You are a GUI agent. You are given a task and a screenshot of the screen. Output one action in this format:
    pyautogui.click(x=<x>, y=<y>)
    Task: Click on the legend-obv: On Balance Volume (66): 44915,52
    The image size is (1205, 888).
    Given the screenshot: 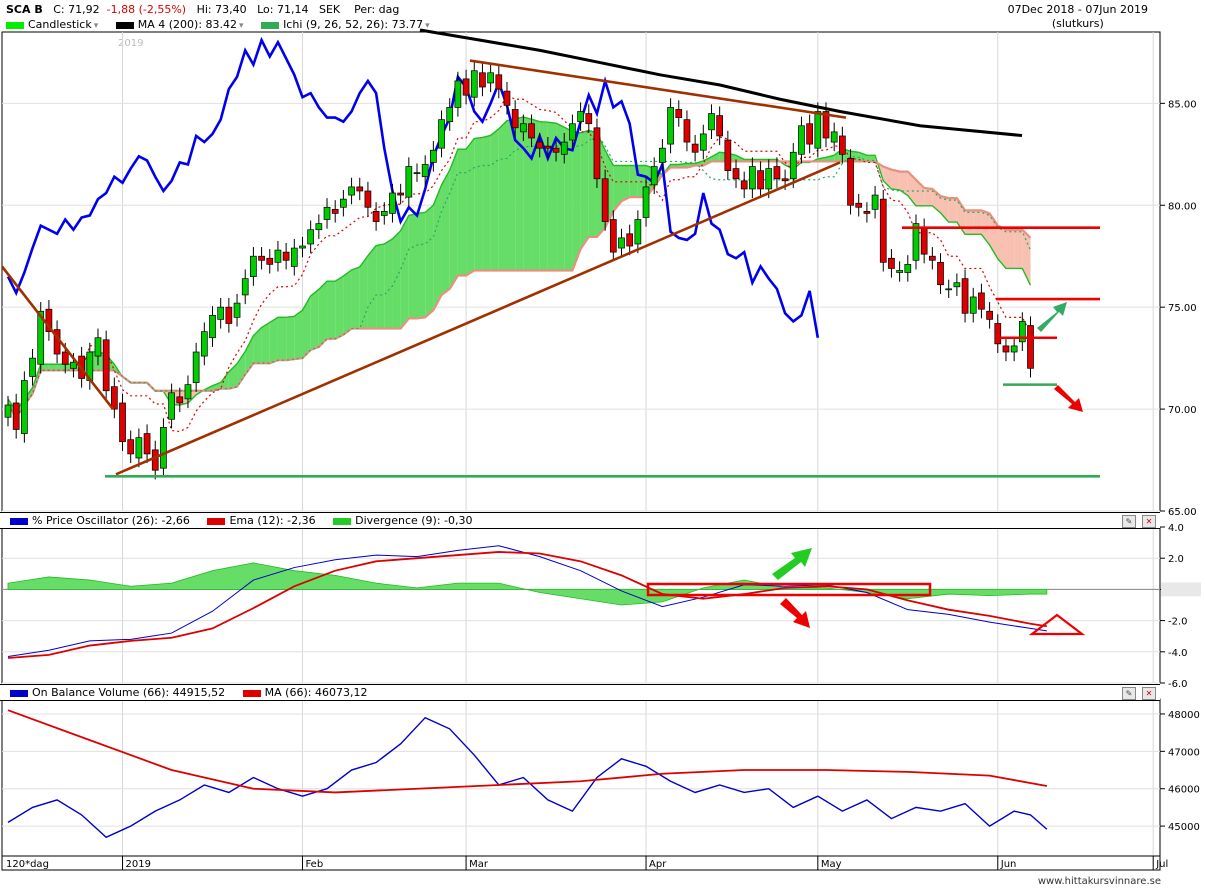 What is the action you would take?
    pyautogui.click(x=117, y=692)
    